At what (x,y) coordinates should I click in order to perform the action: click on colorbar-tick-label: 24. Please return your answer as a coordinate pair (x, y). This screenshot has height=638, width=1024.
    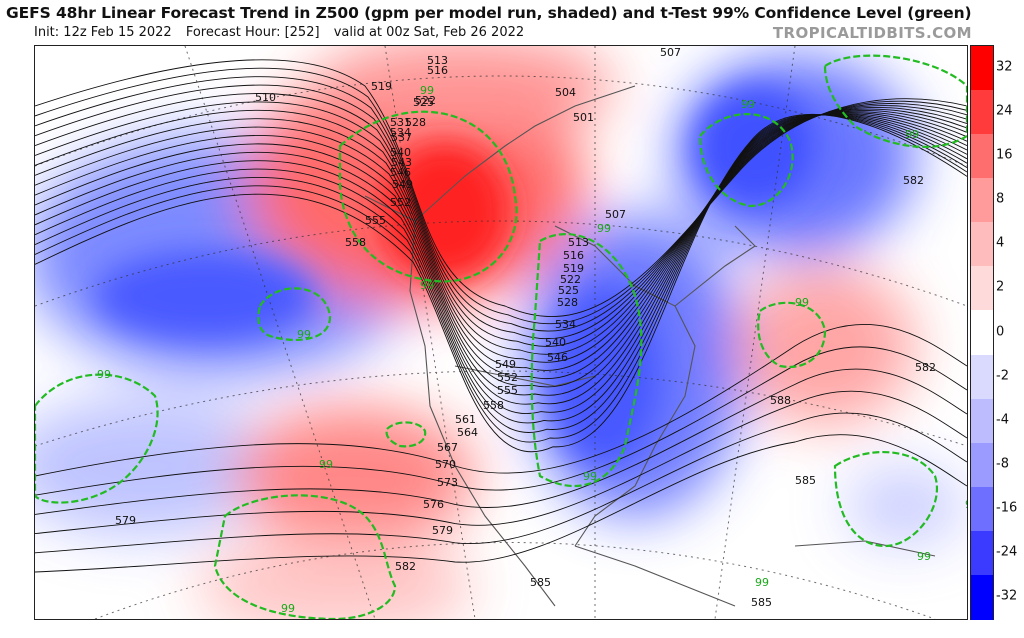
    Looking at the image, I should click on (1004, 111).